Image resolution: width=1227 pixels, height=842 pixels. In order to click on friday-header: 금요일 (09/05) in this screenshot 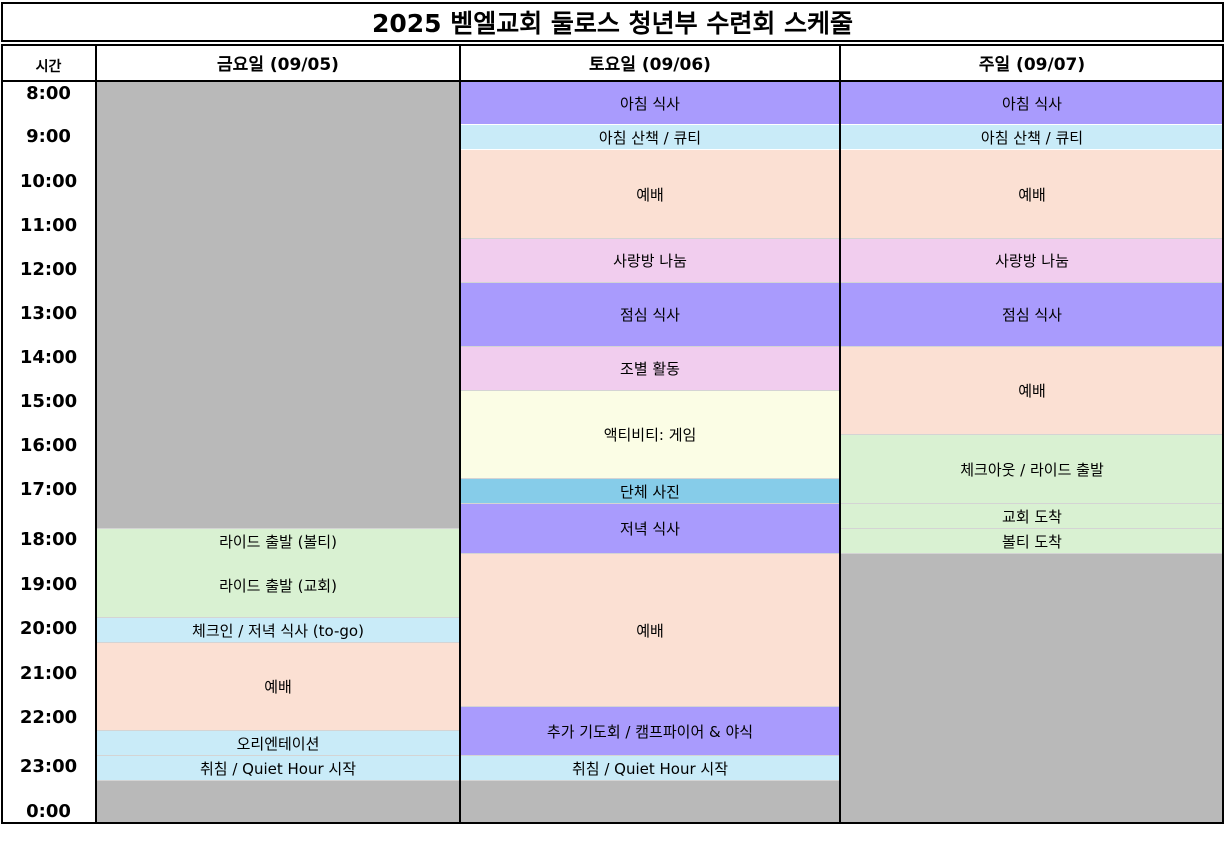, I will do `click(278, 64)`.